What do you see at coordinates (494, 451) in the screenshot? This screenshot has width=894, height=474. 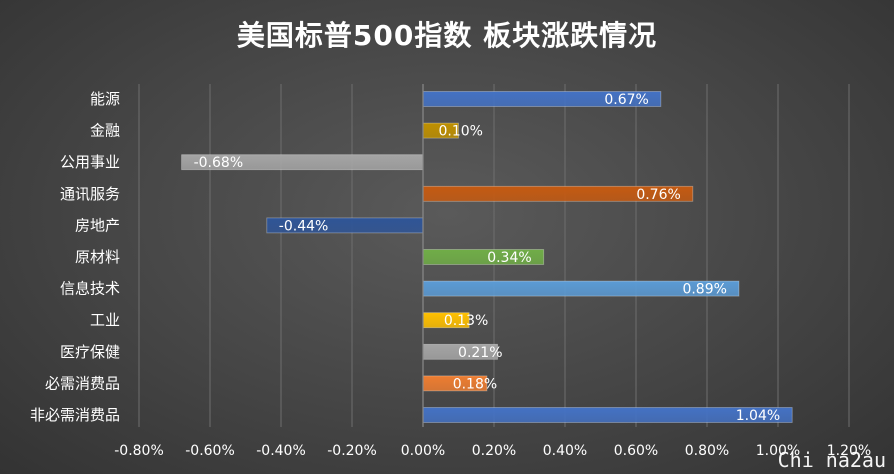 I see `x-tick-label: 0.20%` at bounding box center [494, 451].